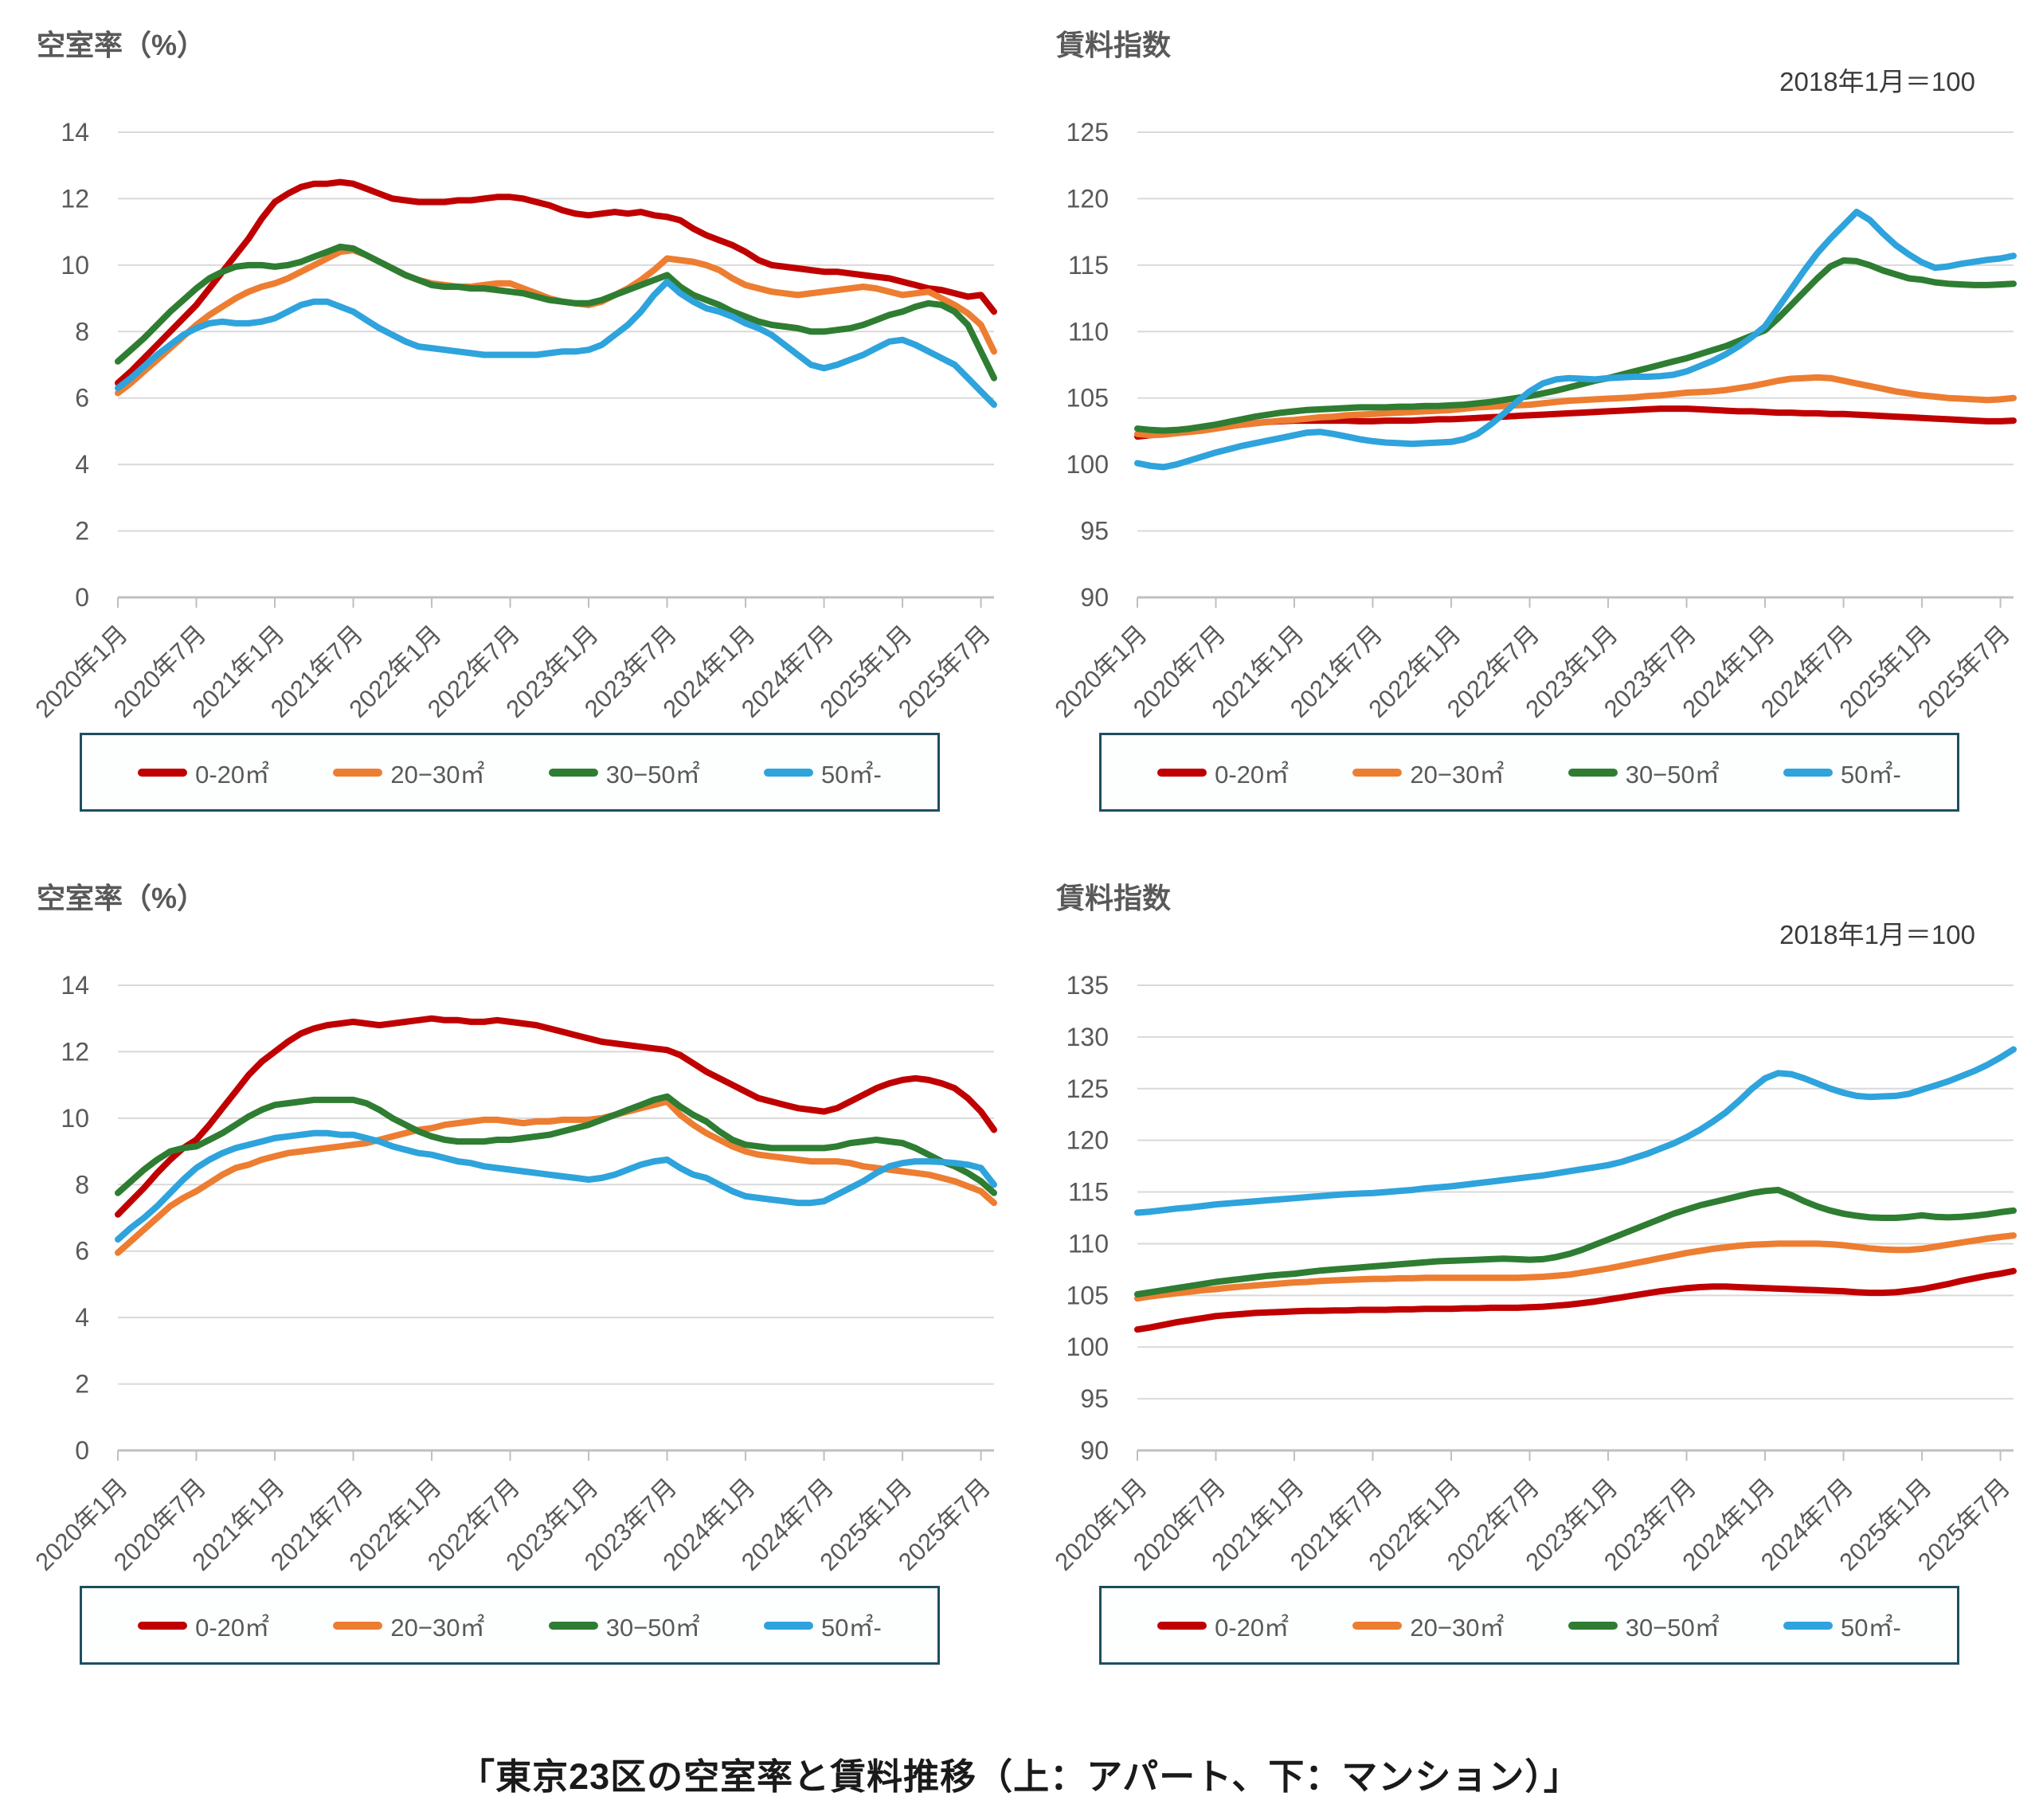 This screenshot has width=2039, height=1820. I want to click on y-axis-label: 110, so click(1088, 1243).